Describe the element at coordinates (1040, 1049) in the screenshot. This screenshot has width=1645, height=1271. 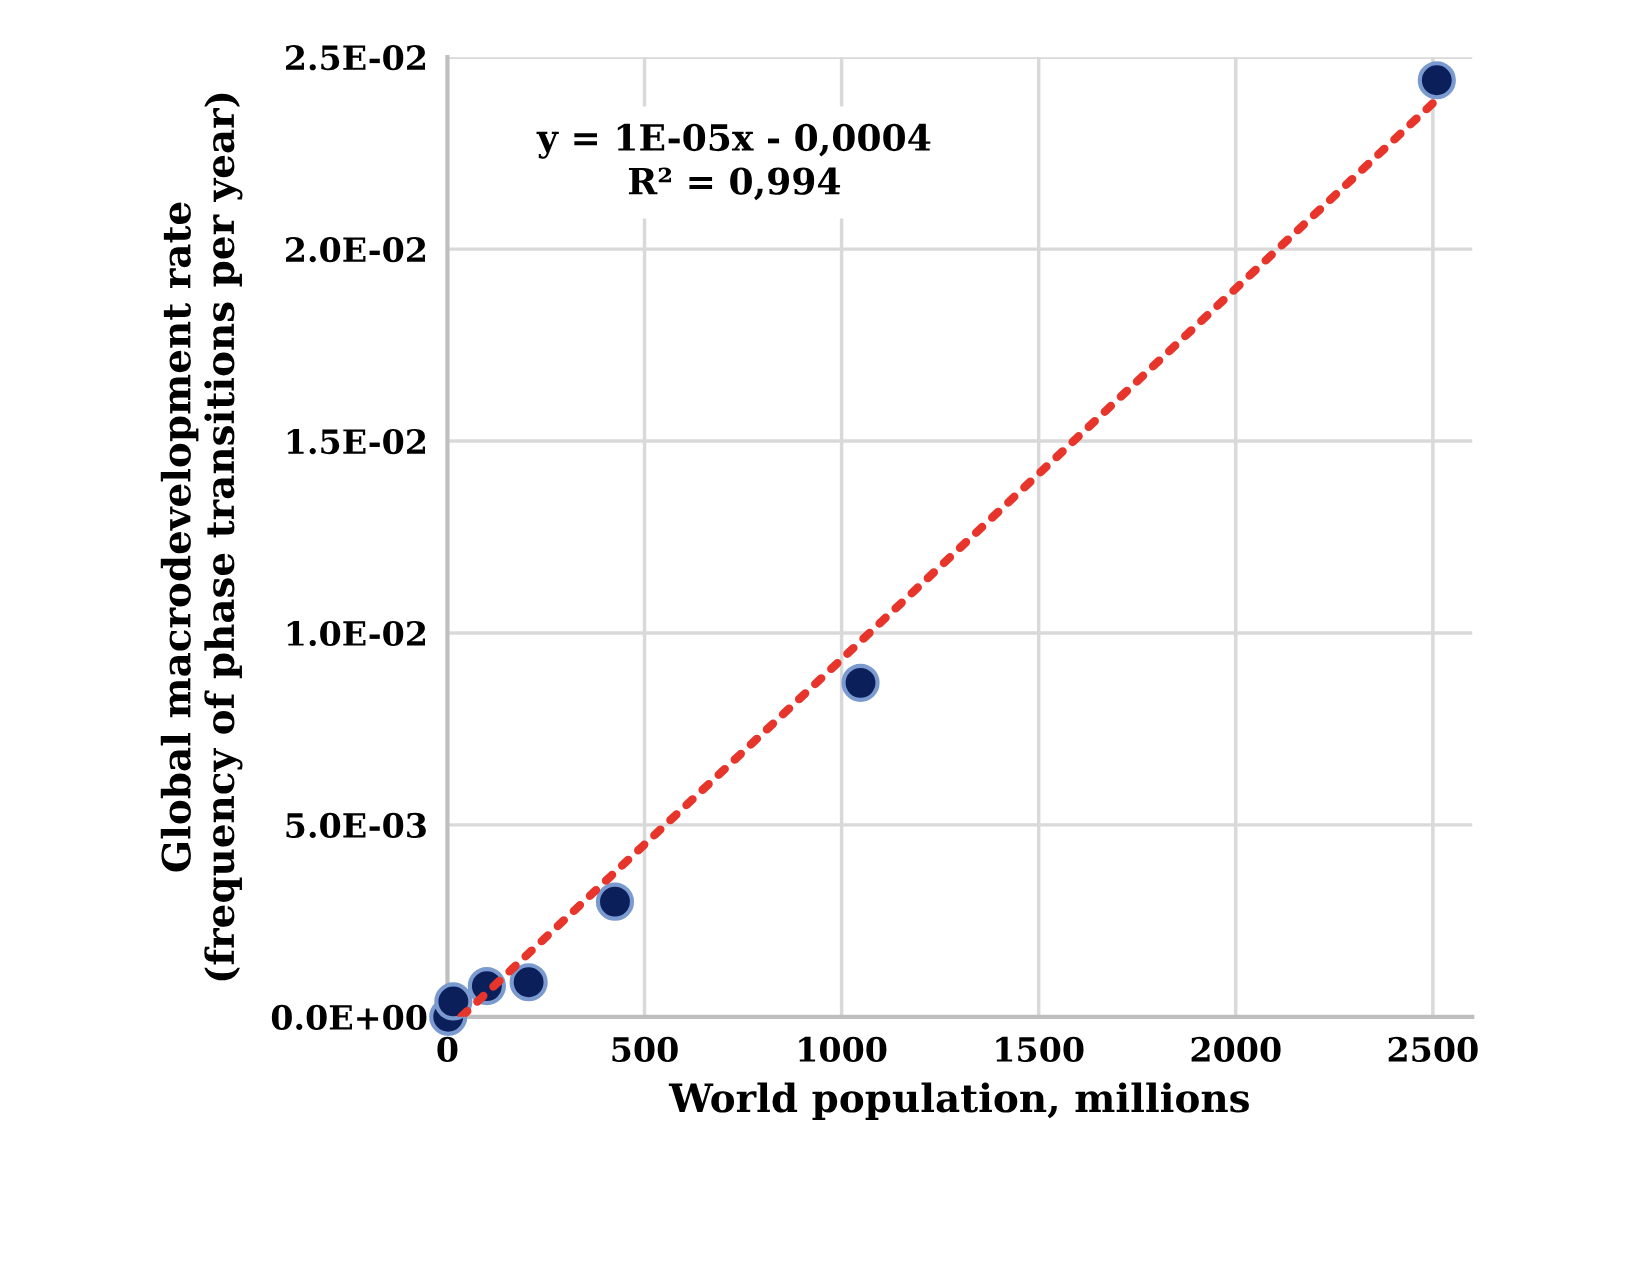
I see `x-tick-label: 1500` at that location.